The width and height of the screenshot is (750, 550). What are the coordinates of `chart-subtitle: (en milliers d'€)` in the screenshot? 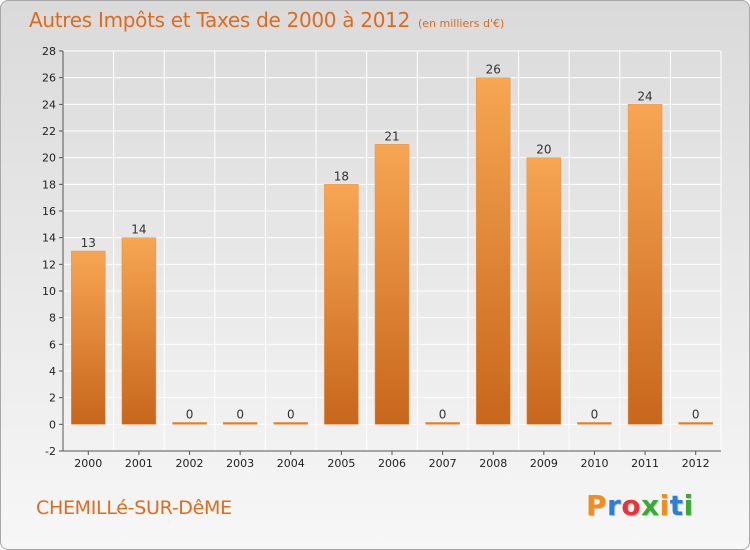 It's located at (461, 23).